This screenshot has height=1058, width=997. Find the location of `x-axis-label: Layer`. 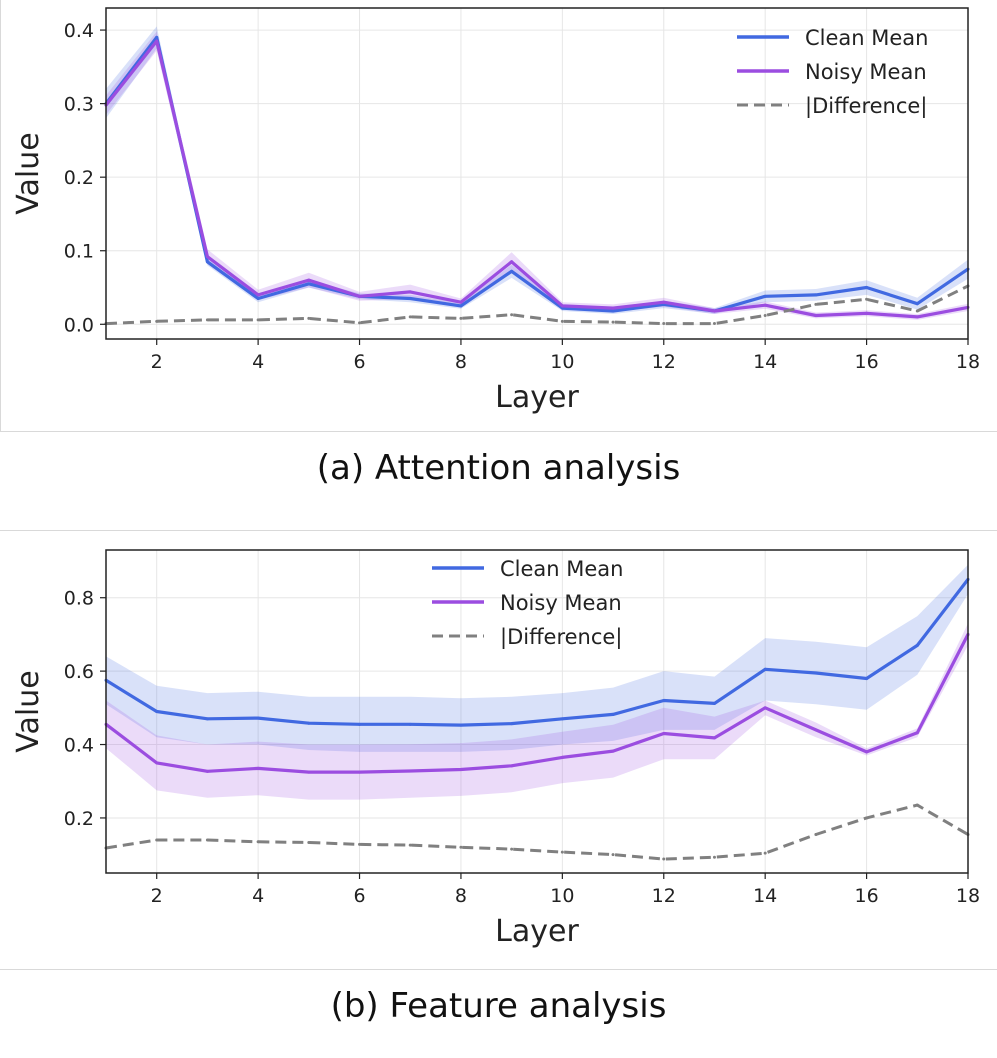

x-axis-label: Layer is located at coordinates (537, 397).